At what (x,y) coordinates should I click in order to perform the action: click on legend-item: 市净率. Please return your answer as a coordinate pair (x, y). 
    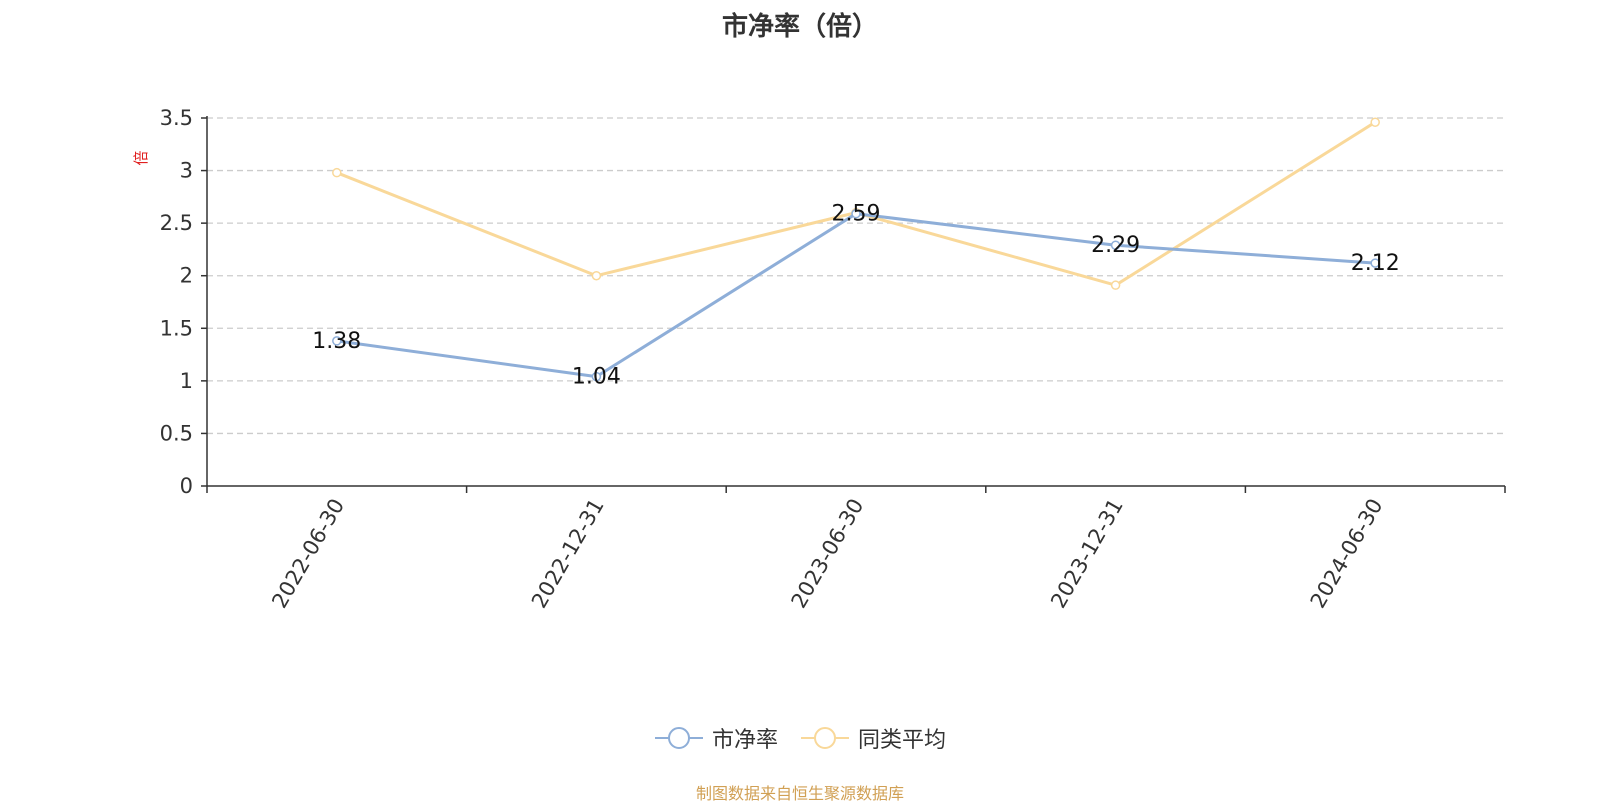
    Looking at the image, I should click on (716, 738).